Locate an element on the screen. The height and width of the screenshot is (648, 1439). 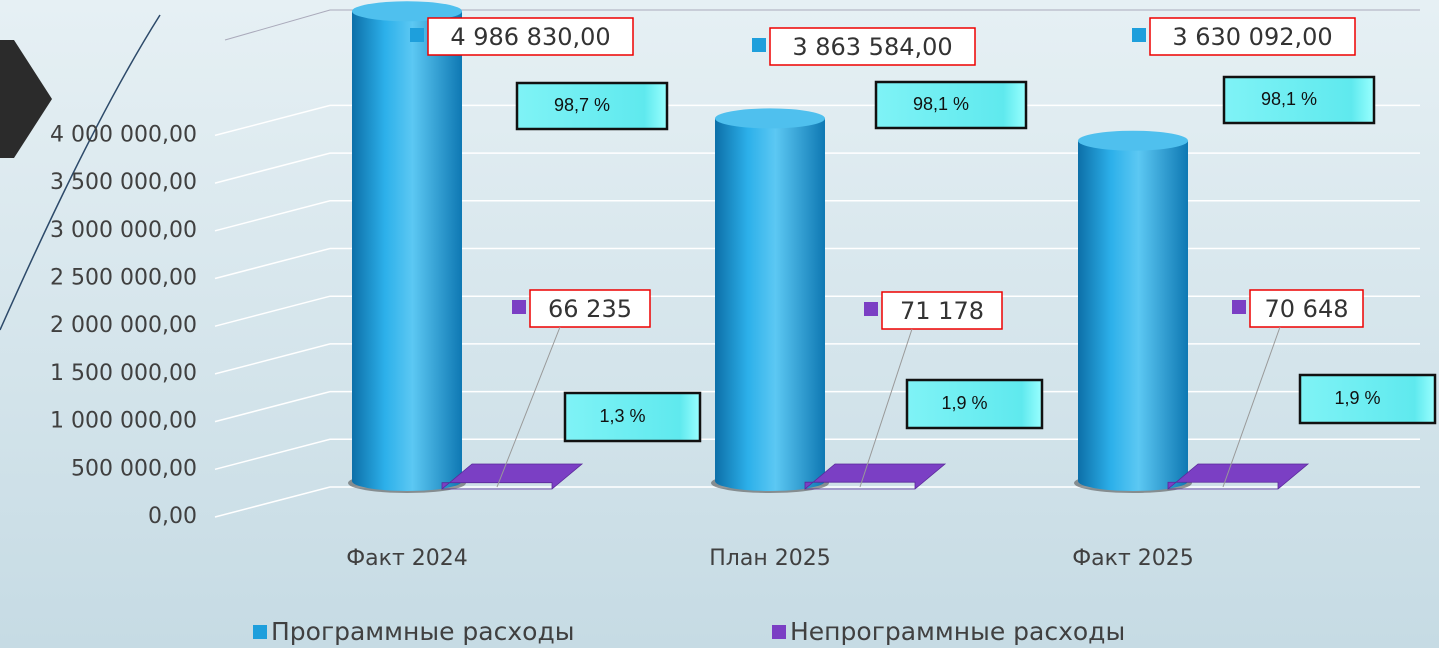
y-tick-label: 3 500 000,00 is located at coordinates (123, 182).